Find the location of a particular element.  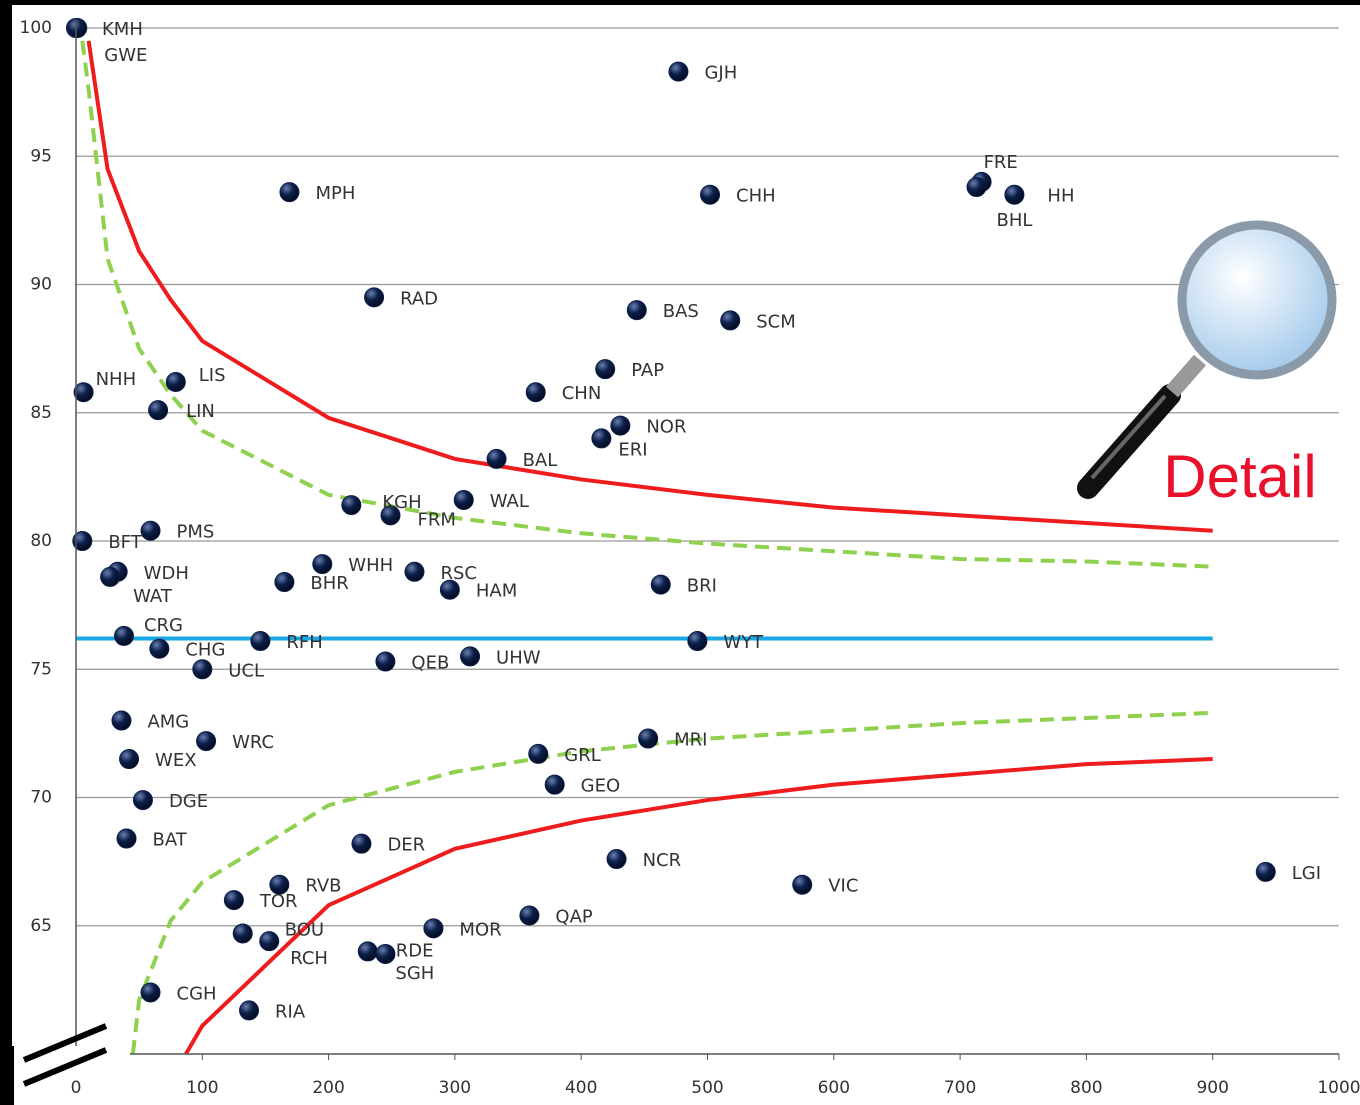

y-tick-label: 85 is located at coordinates (41, 413).